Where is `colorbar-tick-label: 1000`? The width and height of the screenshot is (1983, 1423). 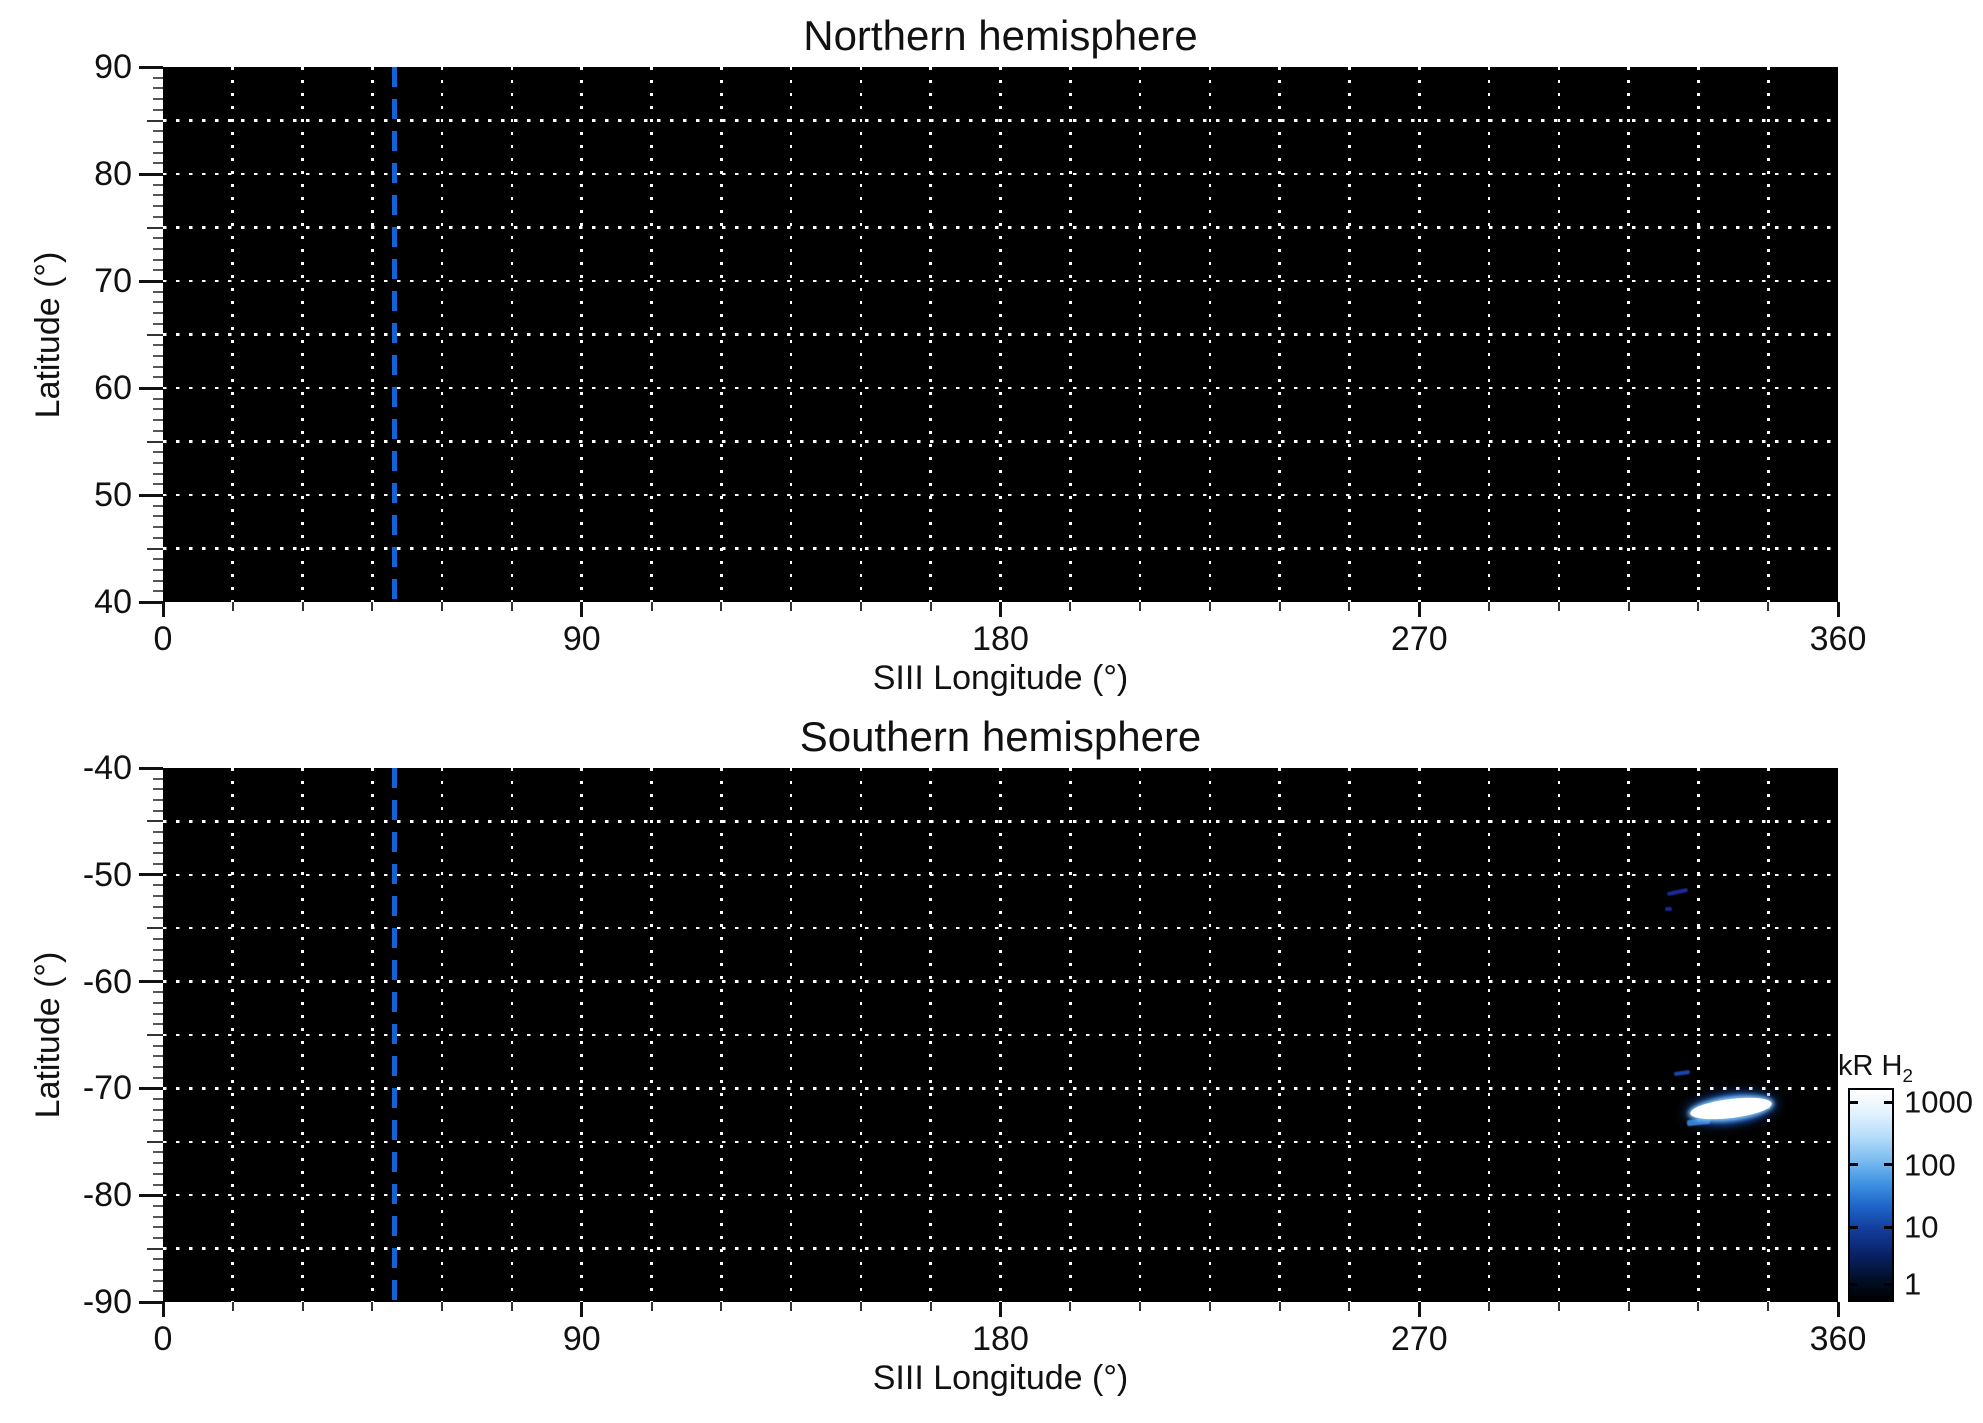 colorbar-tick-label: 1000 is located at coordinates (1938, 1102).